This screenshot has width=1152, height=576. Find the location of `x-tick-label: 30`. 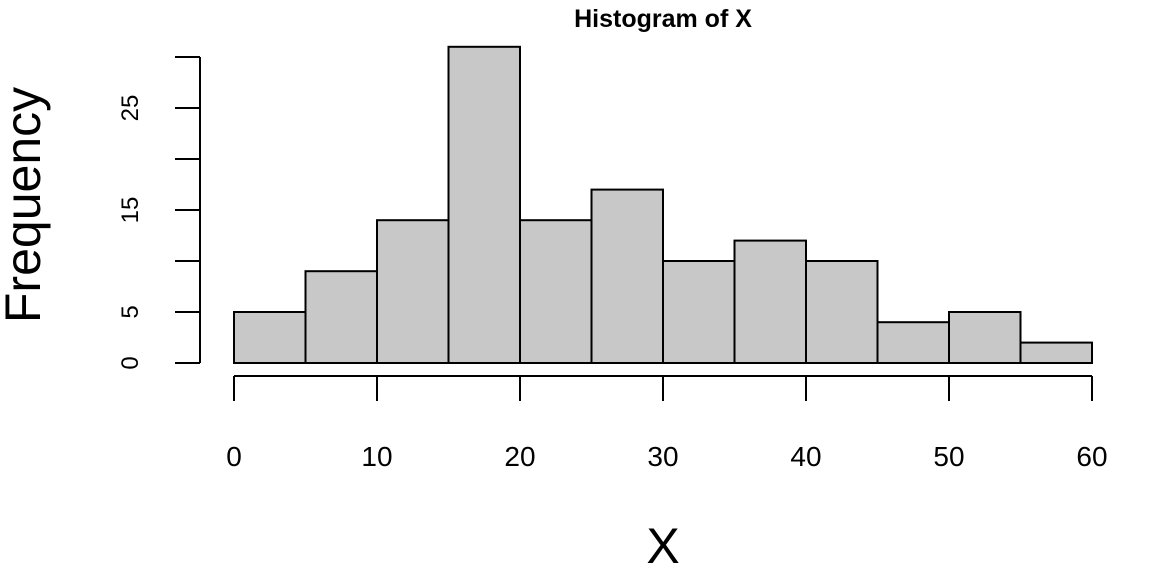

x-tick-label: 30 is located at coordinates (662, 456).